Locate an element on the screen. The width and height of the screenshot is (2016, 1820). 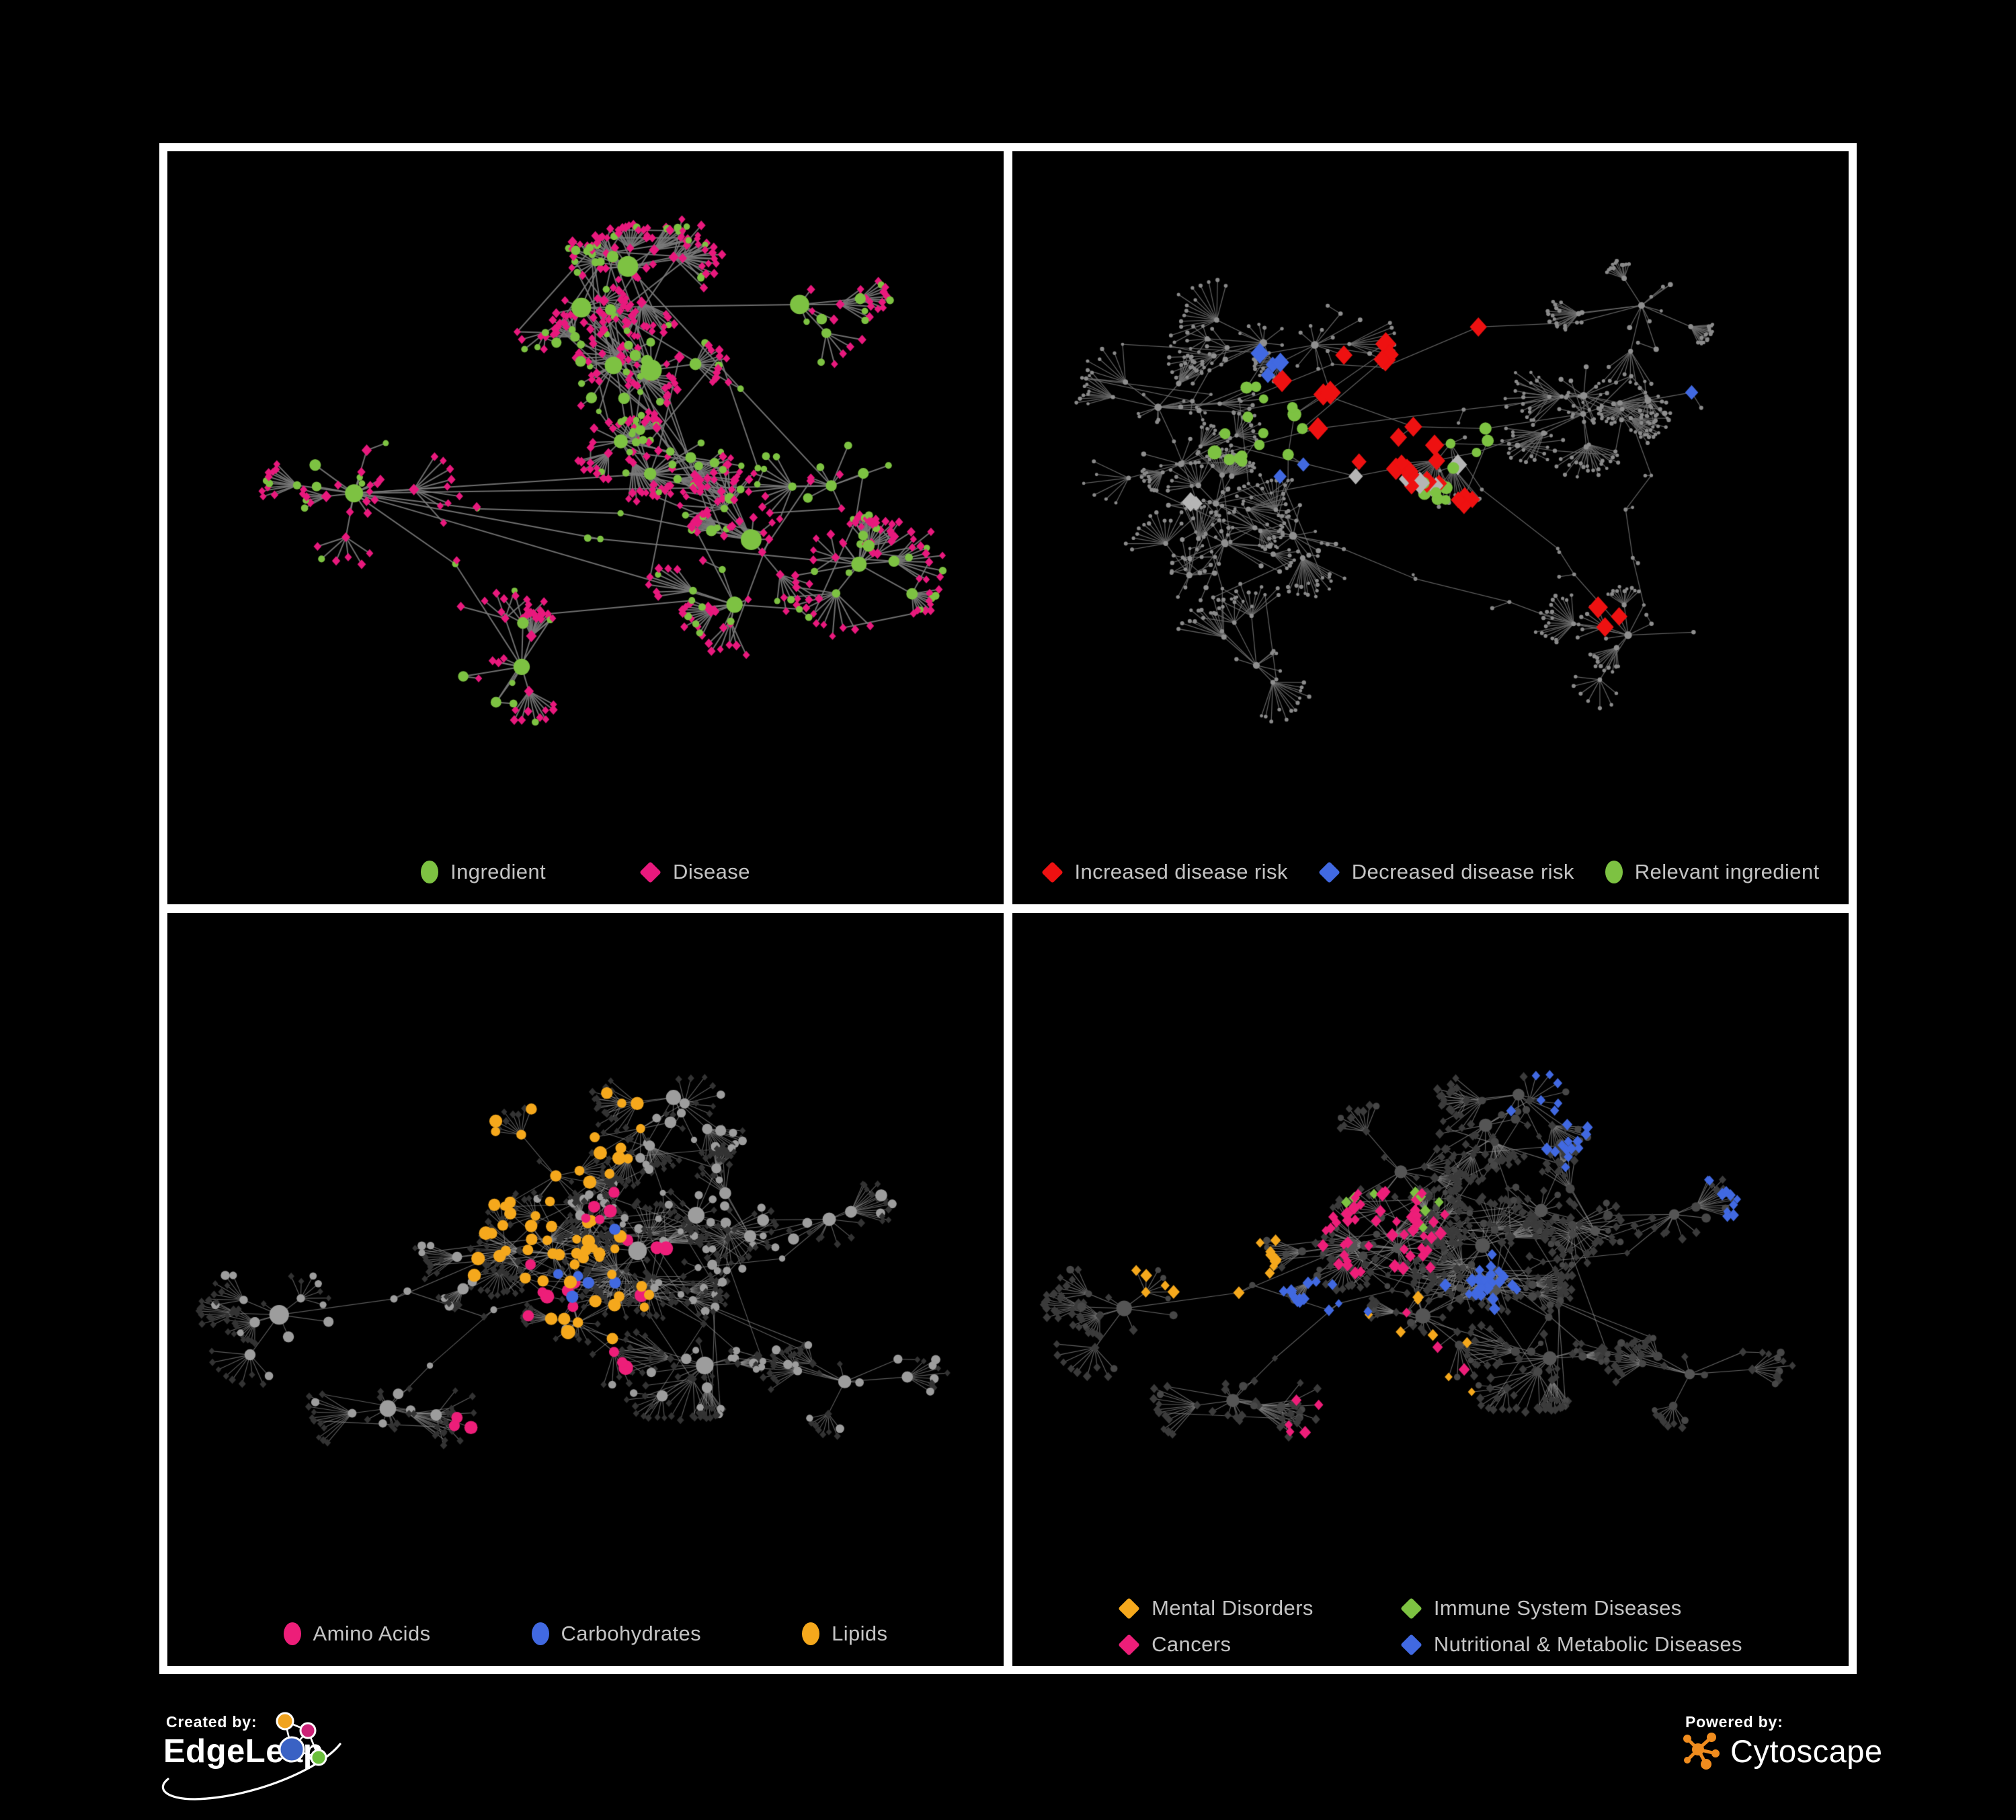
legend-item: Mental Disorders is located at coordinates (1216, 1608).